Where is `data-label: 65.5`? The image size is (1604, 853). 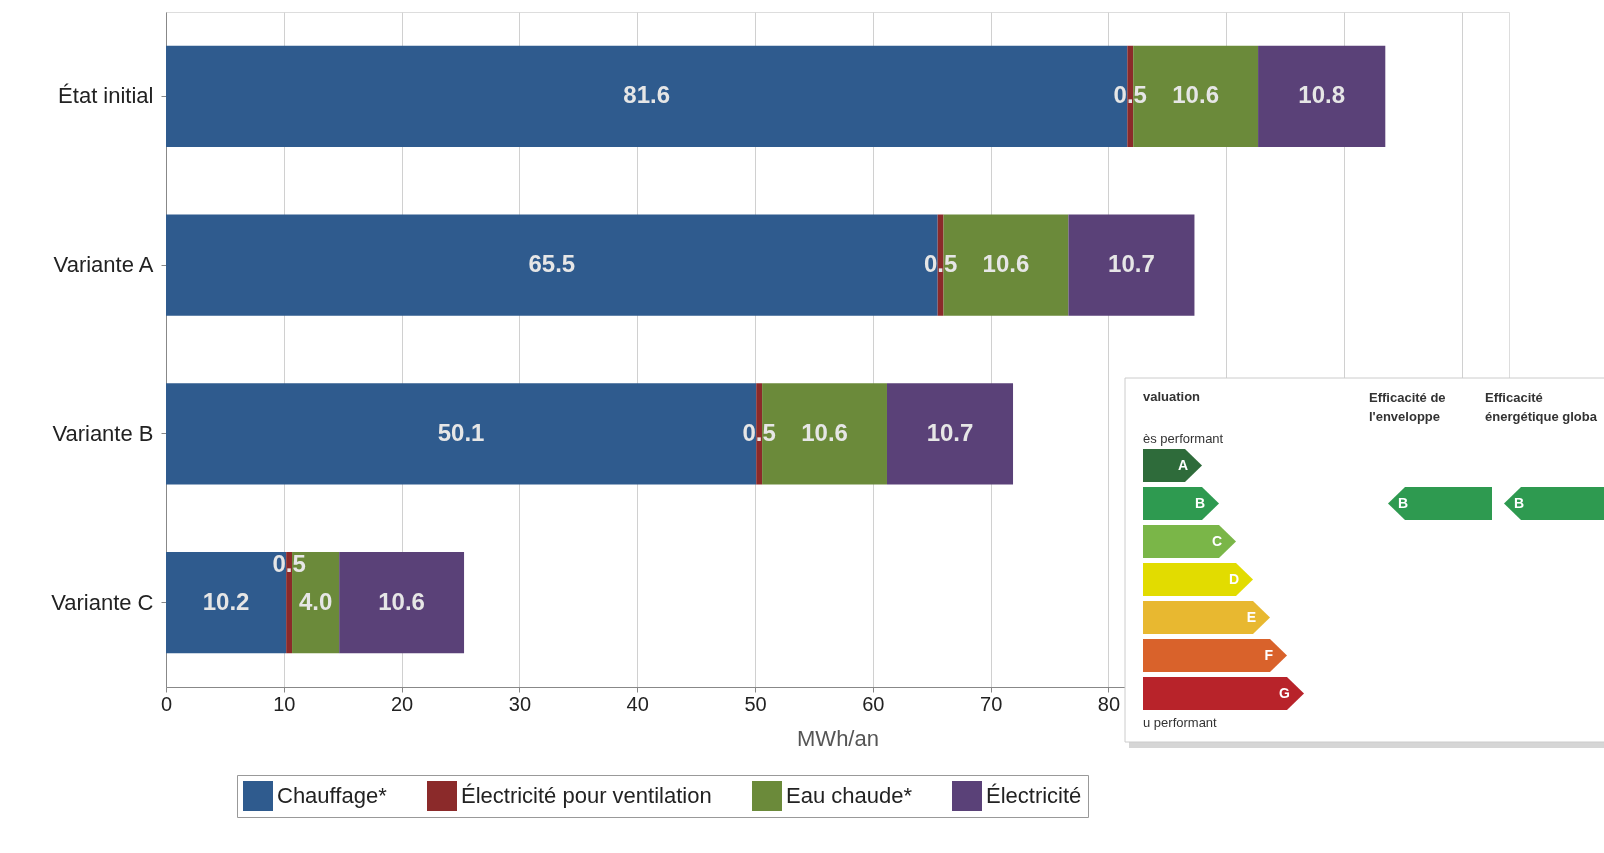 data-label: 65.5 is located at coordinates (552, 264).